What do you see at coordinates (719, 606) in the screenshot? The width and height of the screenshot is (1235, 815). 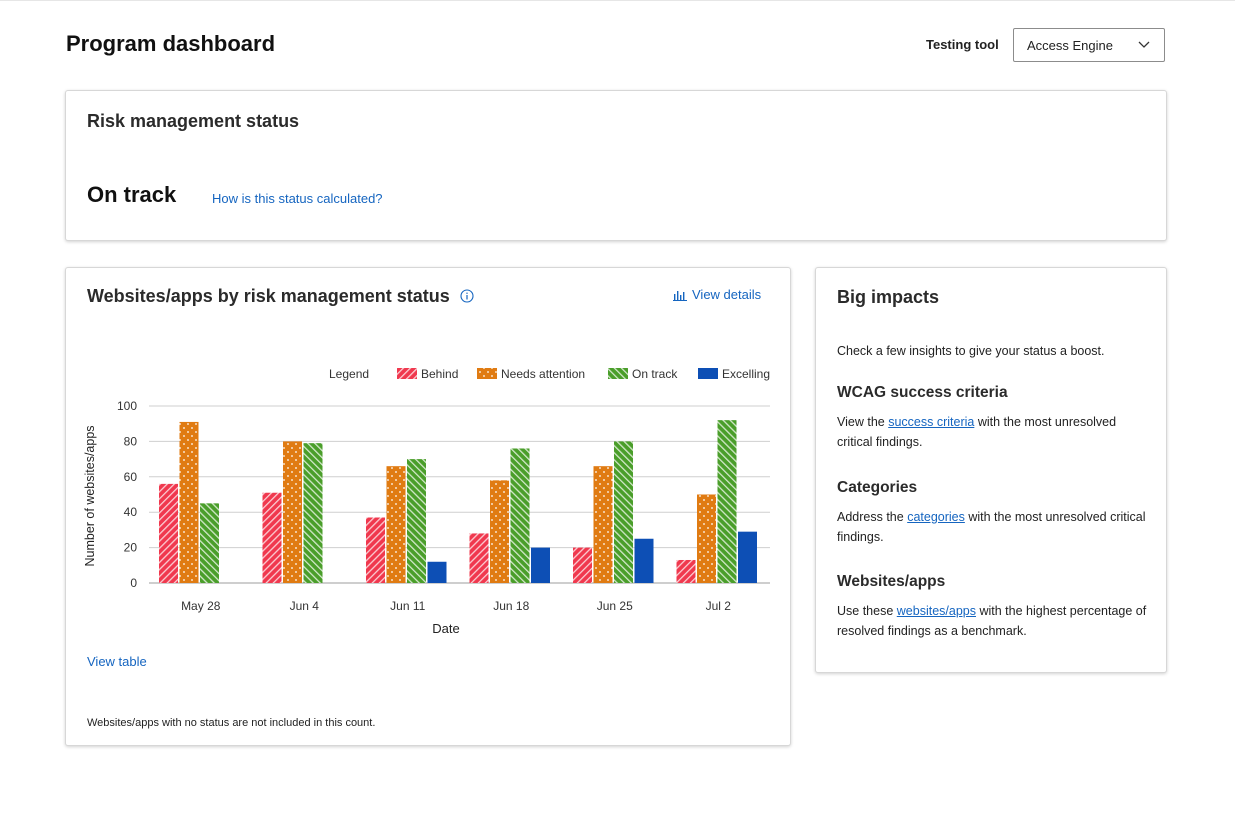 I see `x-tick-label: Jul 2` at bounding box center [719, 606].